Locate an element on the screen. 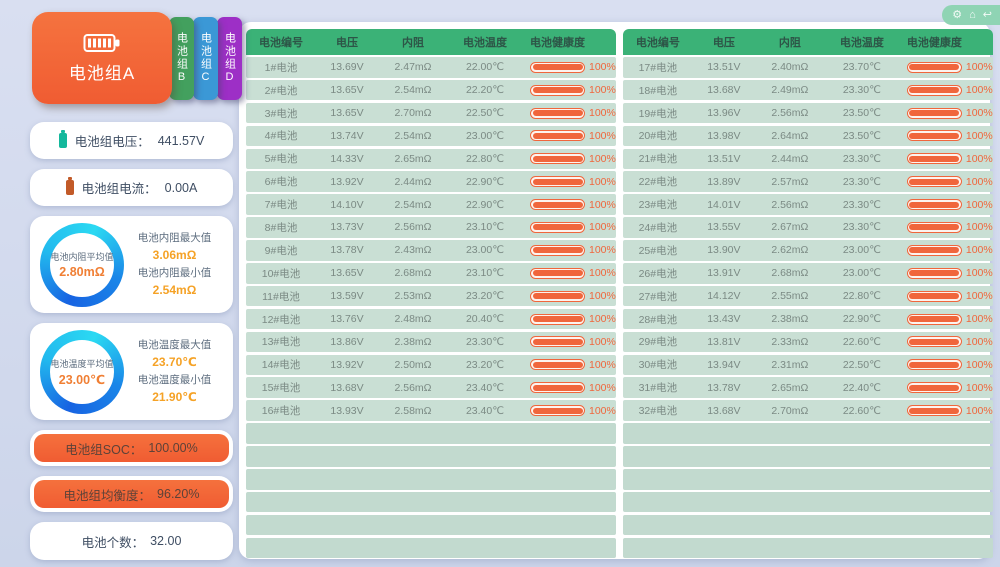 The height and width of the screenshot is (567, 1000). group-voltage-card: 电池组电压： 441.57V is located at coordinates (131, 140).